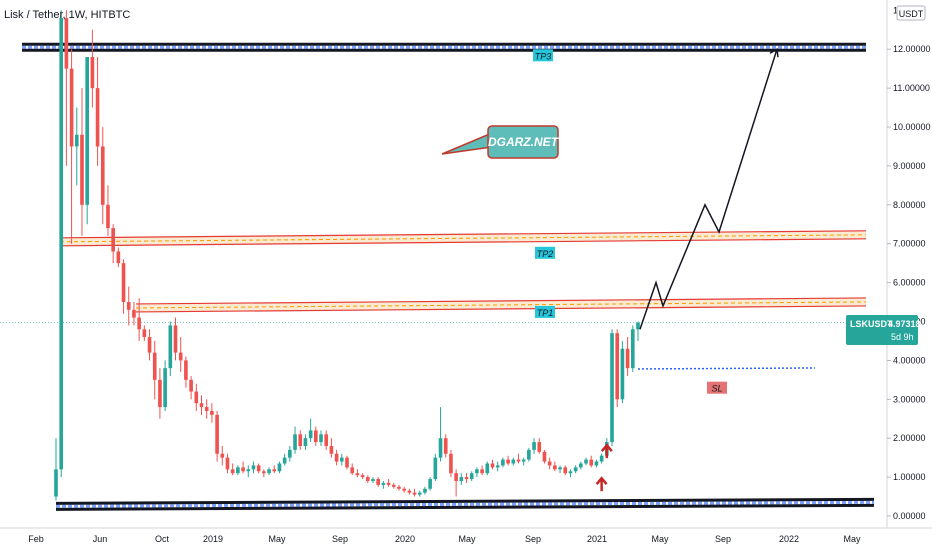 This screenshot has width=932, height=555. What do you see at coordinates (597, 539) in the screenshot?
I see `x-tick-label: 2021` at bounding box center [597, 539].